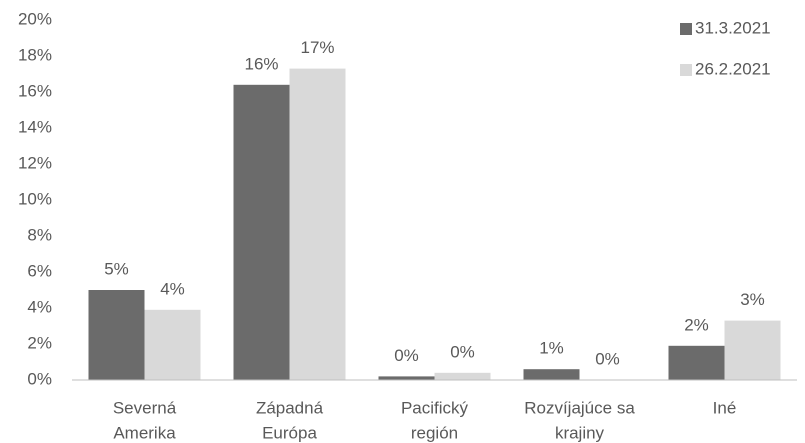 The image size is (805, 443). What do you see at coordinates (752, 299) in the screenshot?
I see `data-label: 3%` at bounding box center [752, 299].